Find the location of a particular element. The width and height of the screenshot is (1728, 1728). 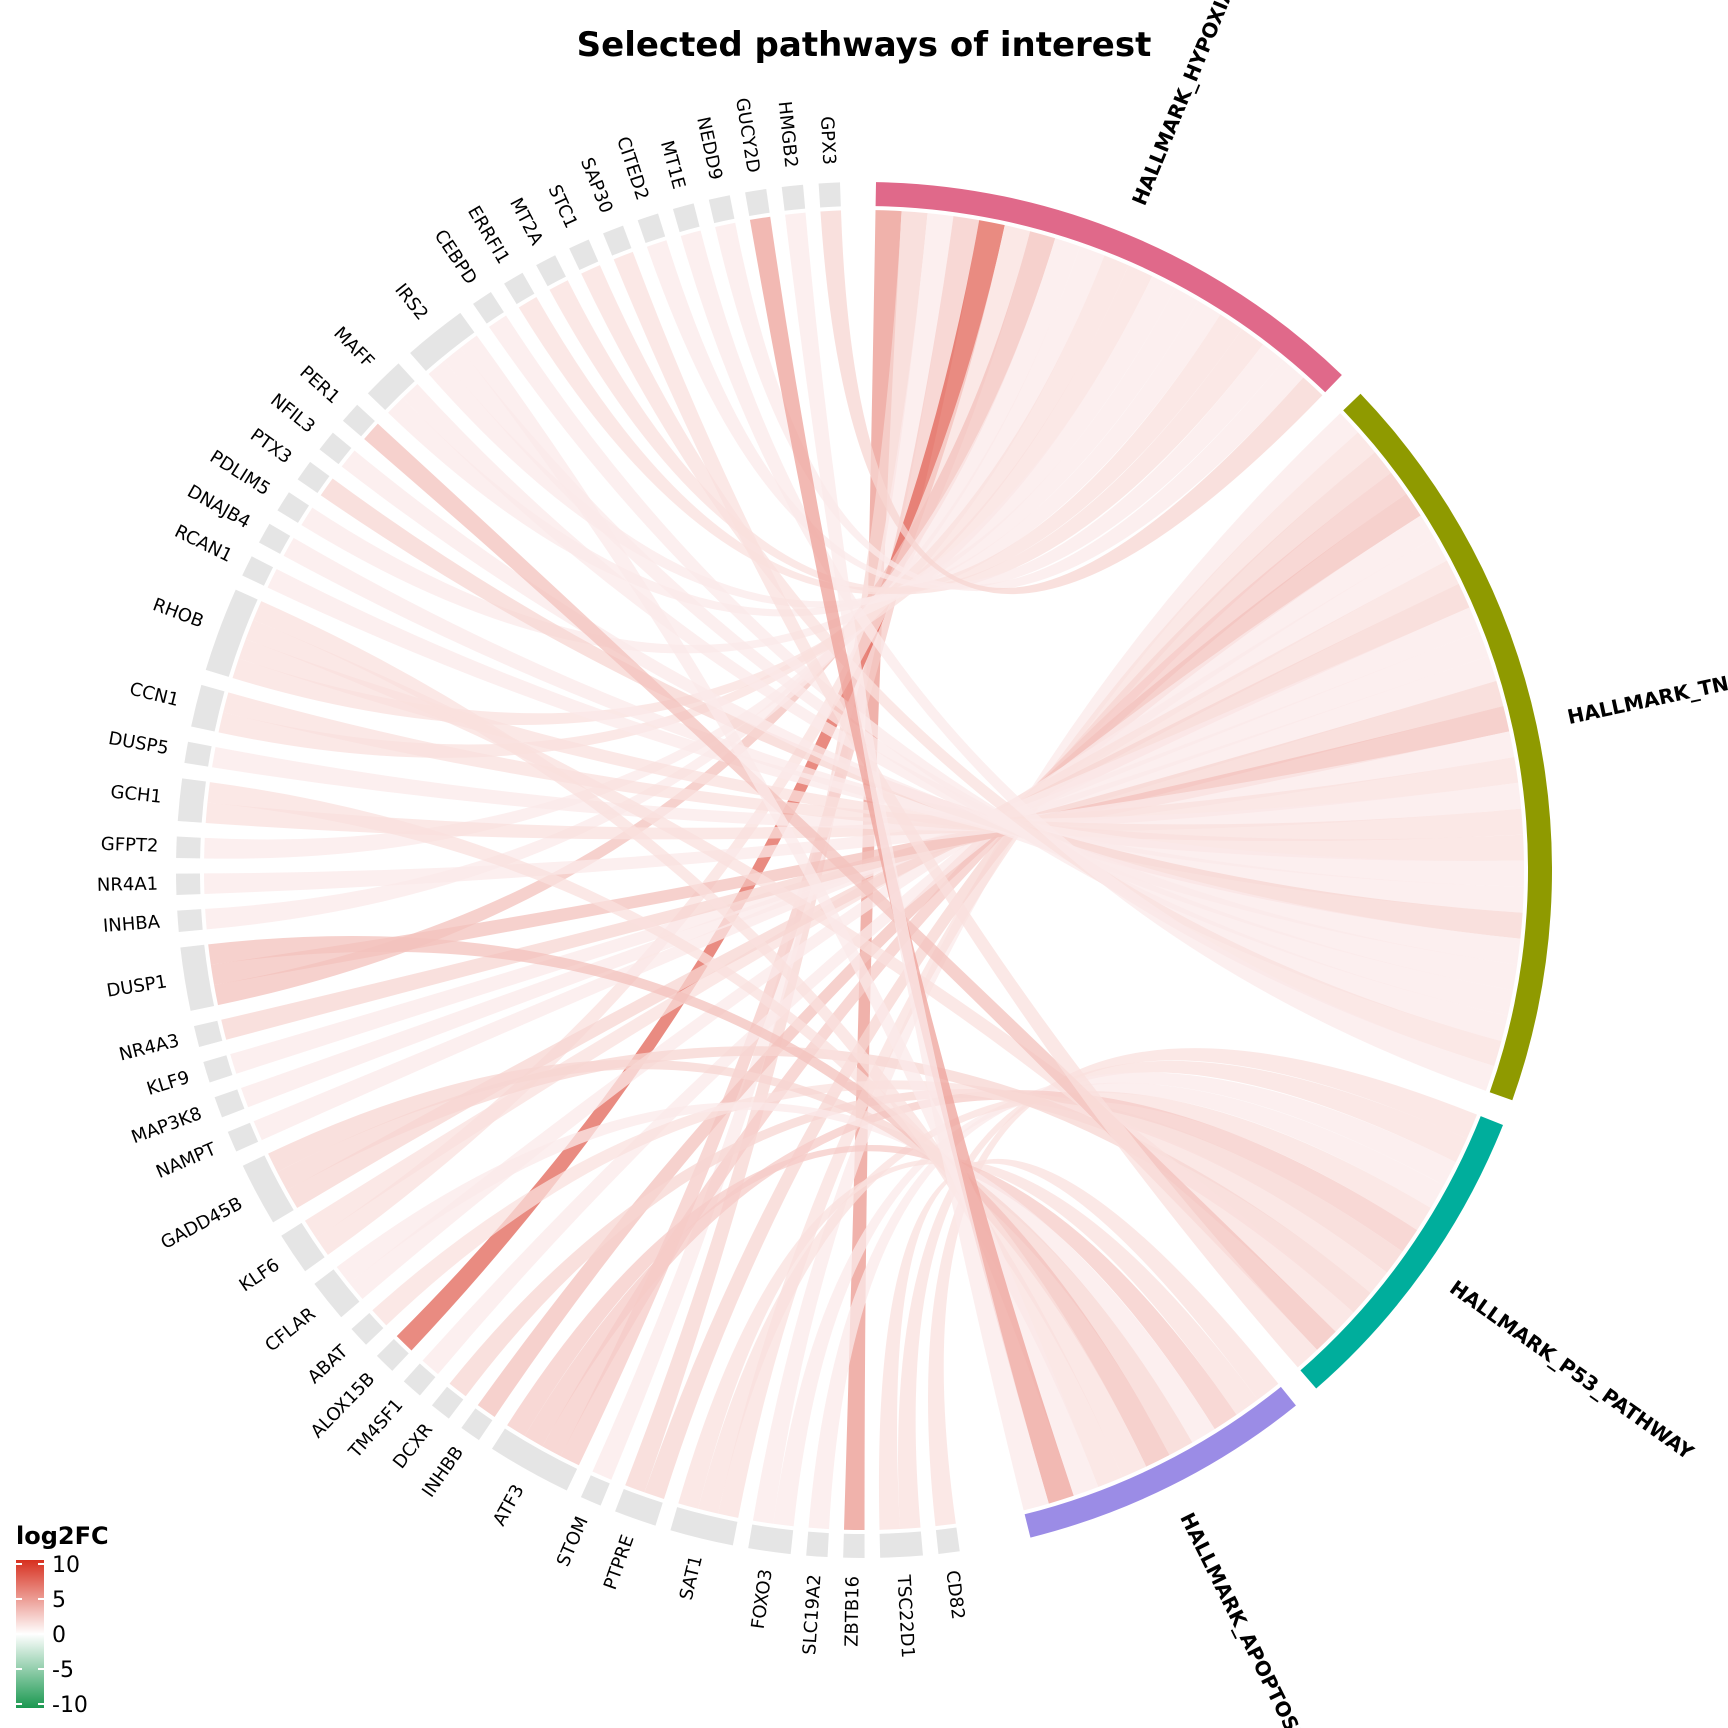

gene-label: RHOB is located at coordinates (178, 613).